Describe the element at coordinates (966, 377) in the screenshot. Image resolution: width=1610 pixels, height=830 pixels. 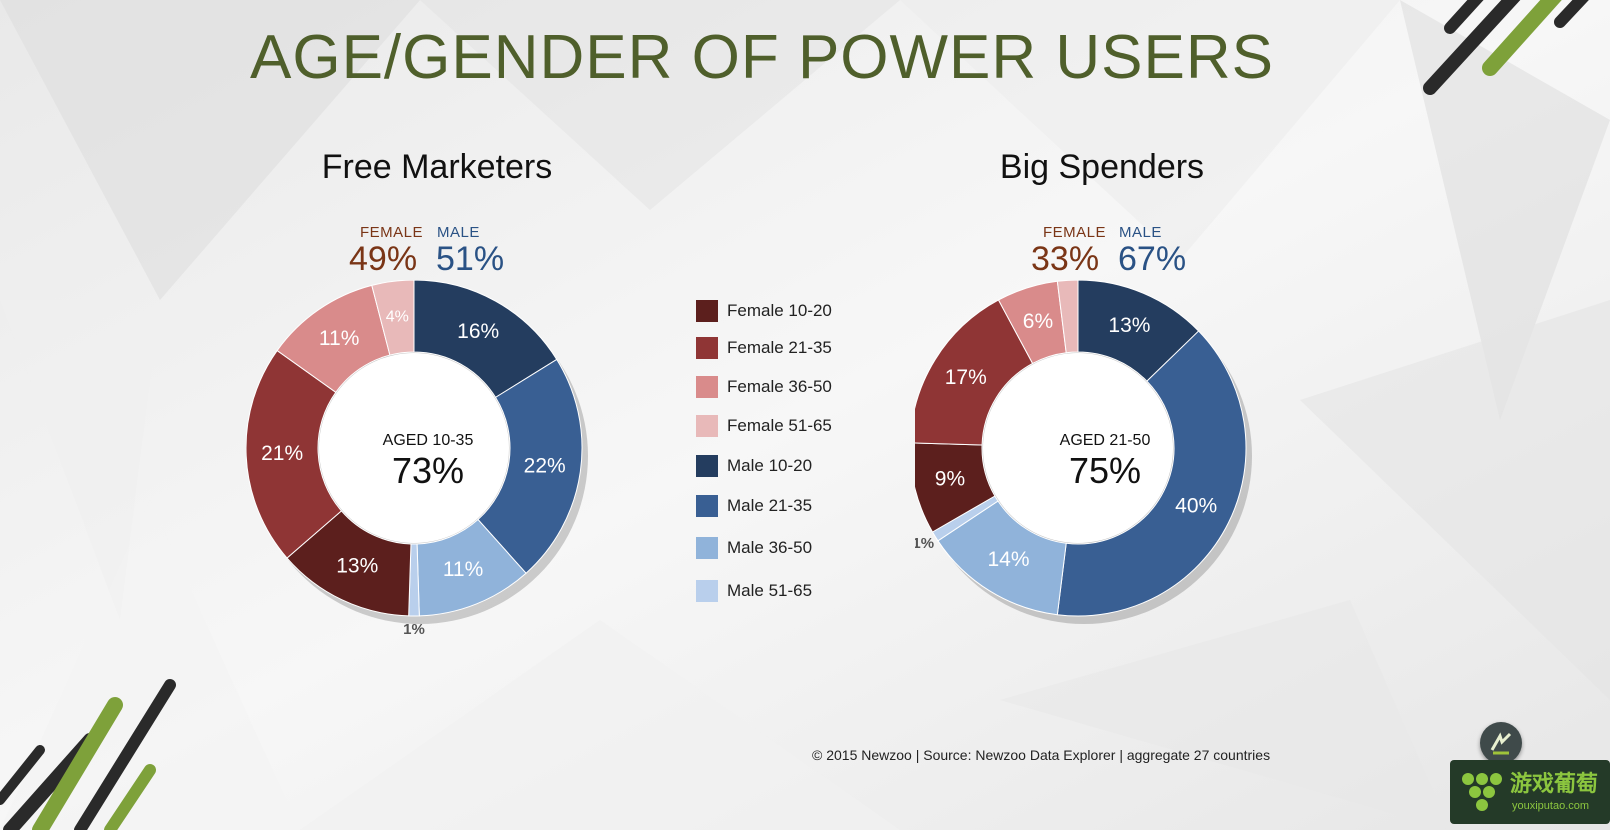
I see `slice-label: 17%` at that location.